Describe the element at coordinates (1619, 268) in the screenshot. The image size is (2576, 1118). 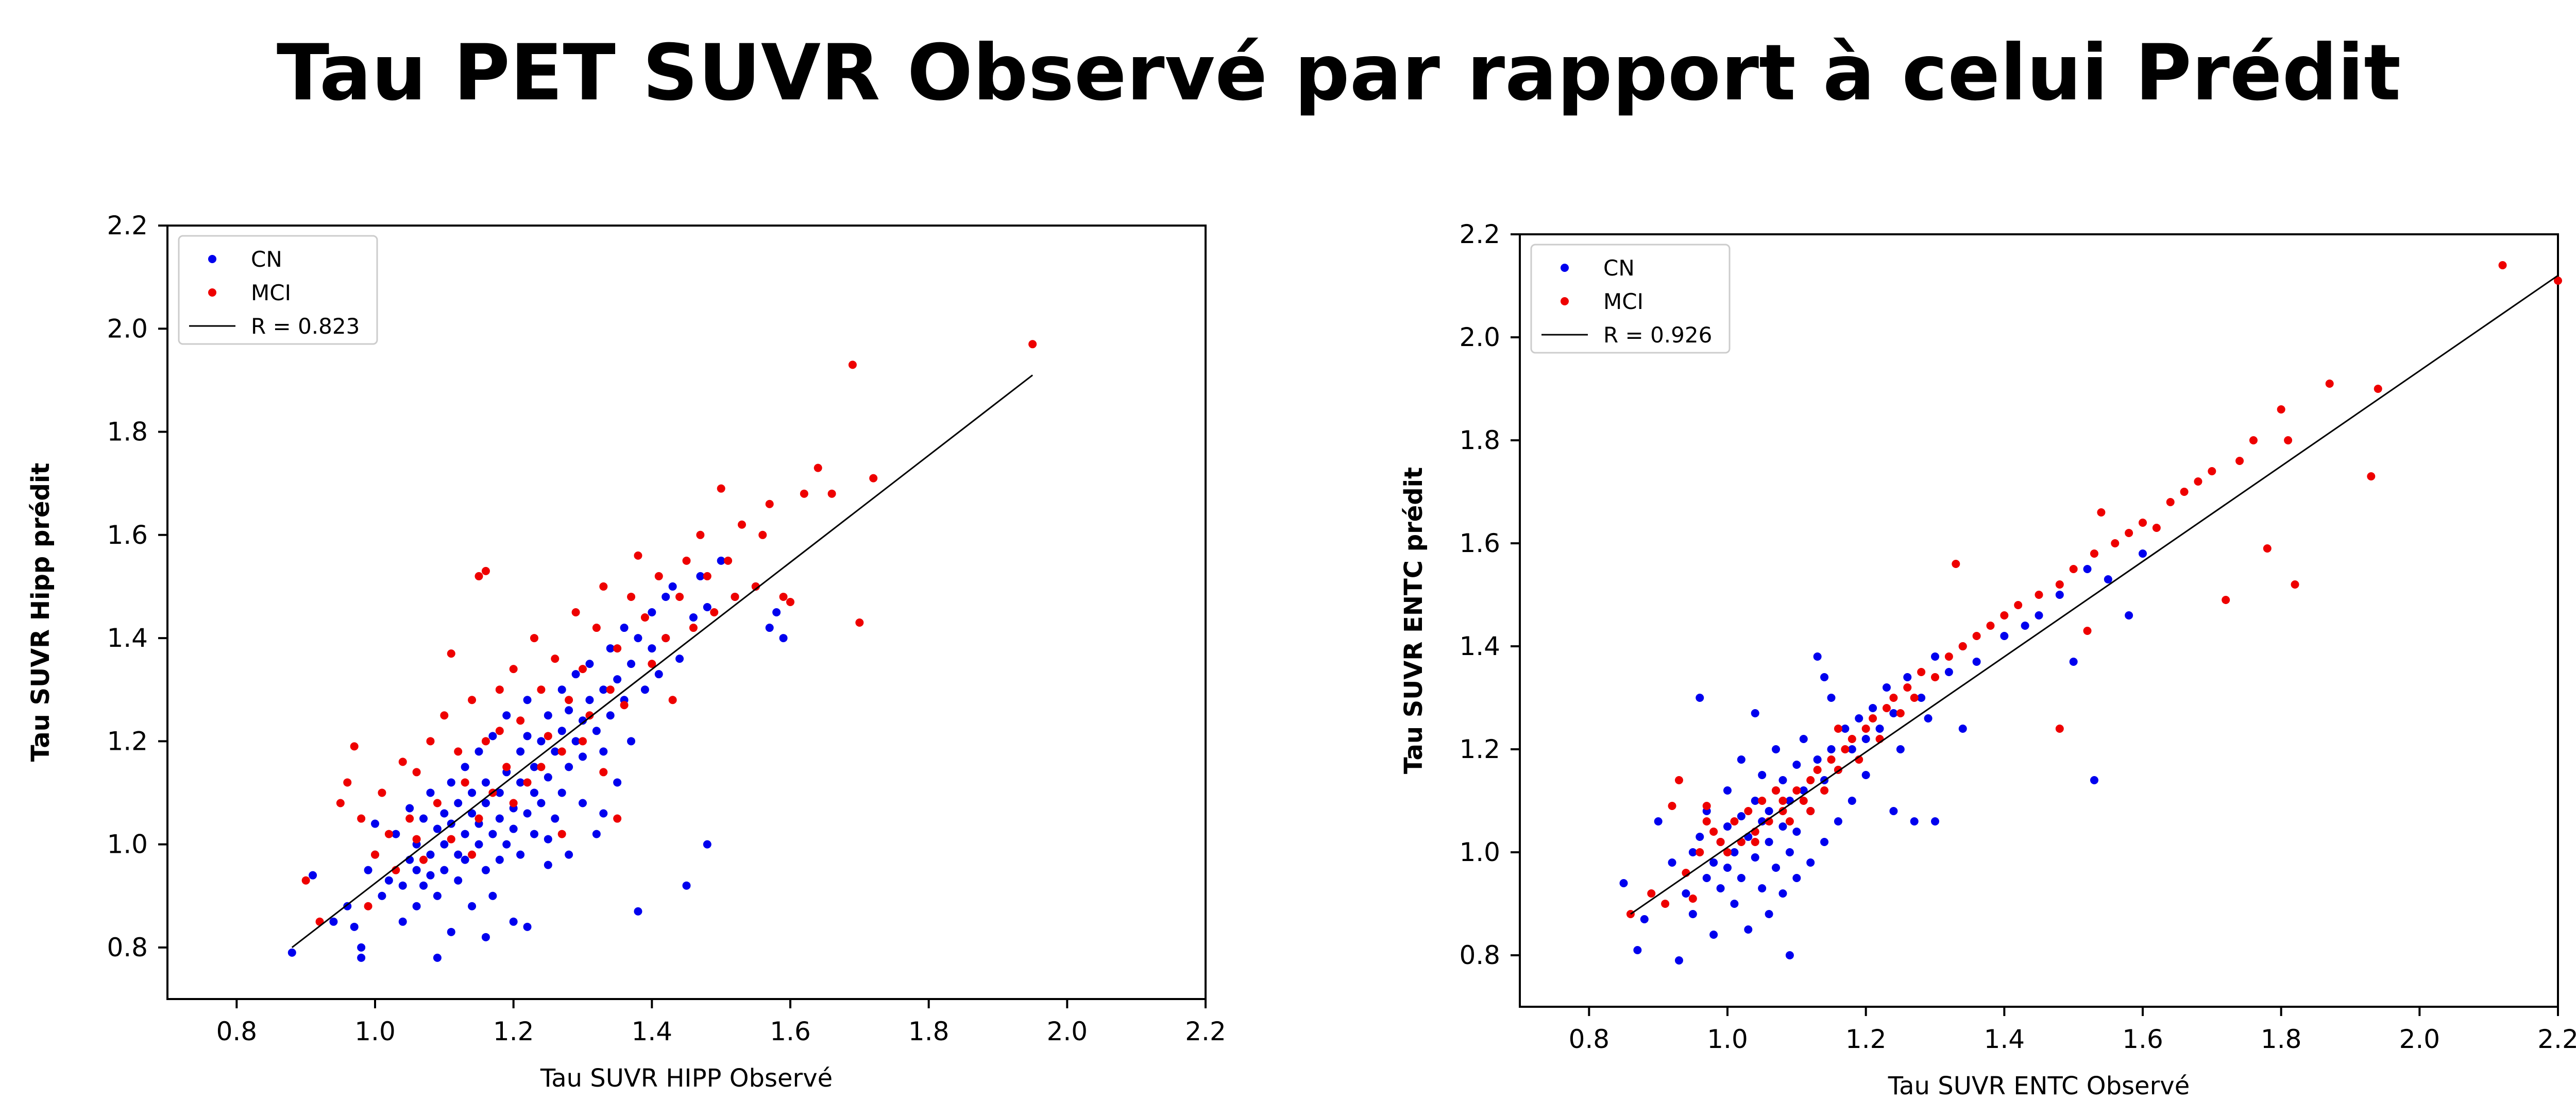
I see `legend-label: CN` at that location.